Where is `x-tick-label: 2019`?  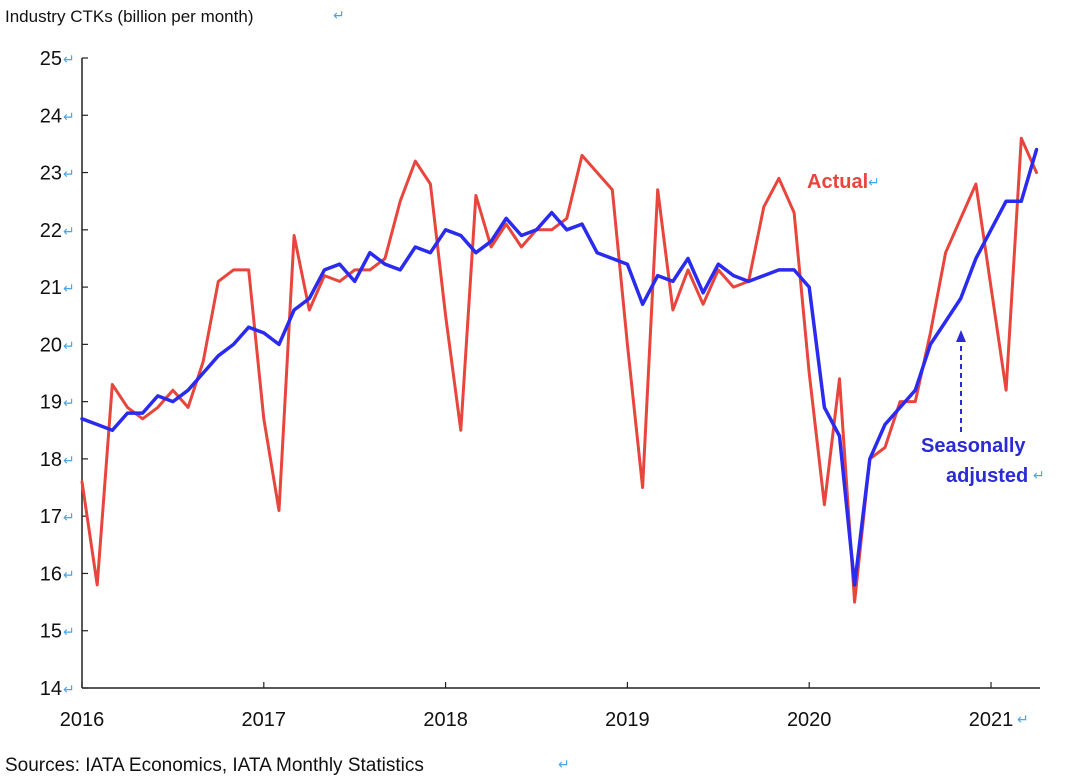 x-tick-label: 2019 is located at coordinates (627, 720).